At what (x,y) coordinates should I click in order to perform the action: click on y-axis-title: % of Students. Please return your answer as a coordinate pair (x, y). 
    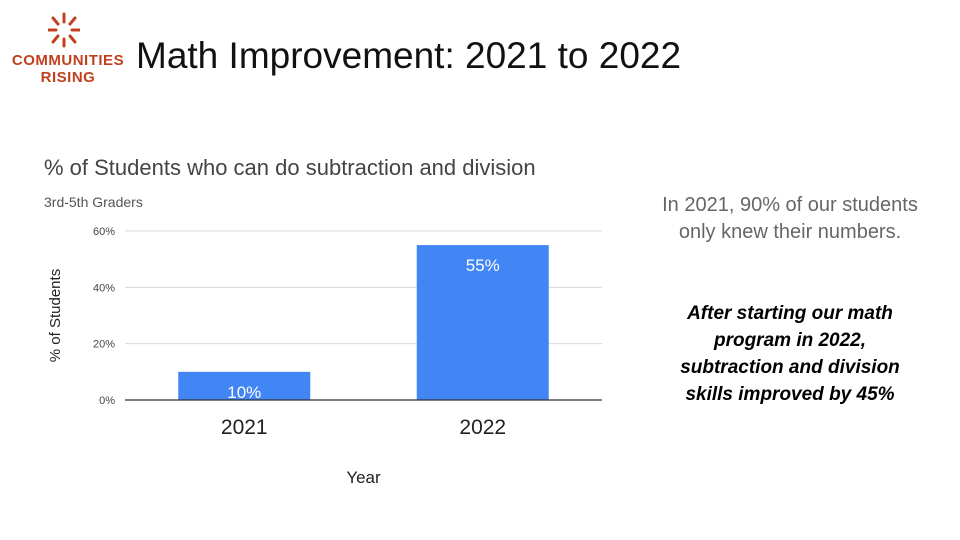
    Looking at the image, I should click on (55, 315).